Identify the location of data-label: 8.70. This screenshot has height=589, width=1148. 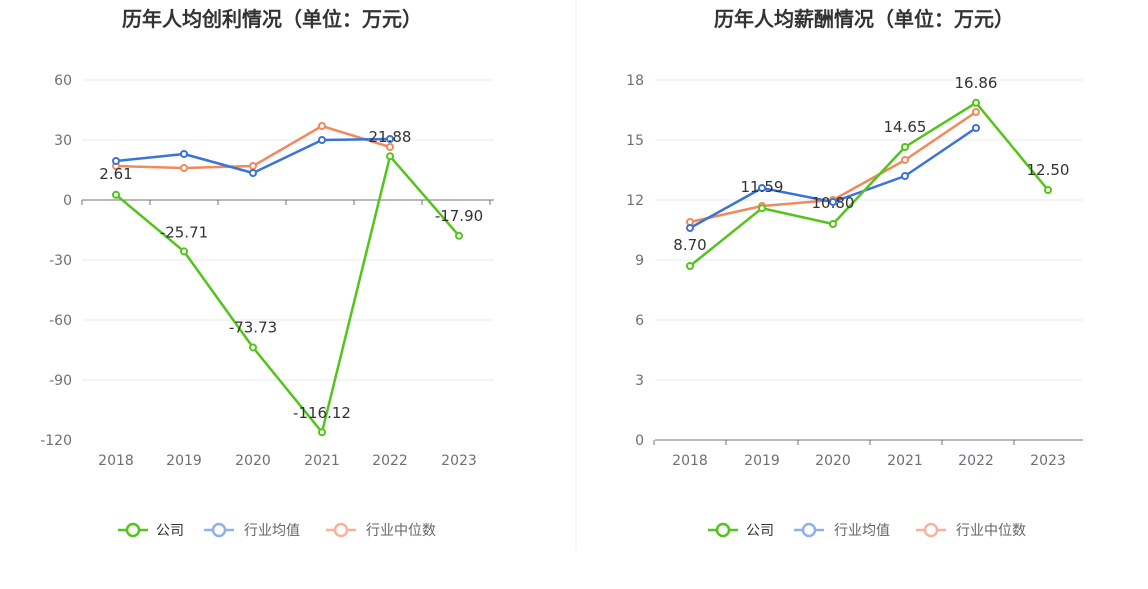
(689, 245).